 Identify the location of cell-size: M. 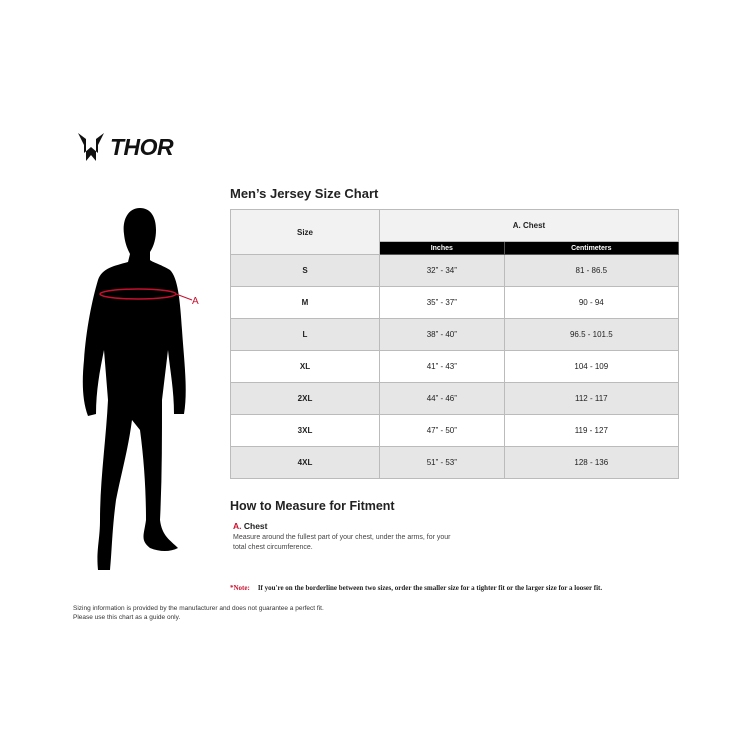
(305, 302).